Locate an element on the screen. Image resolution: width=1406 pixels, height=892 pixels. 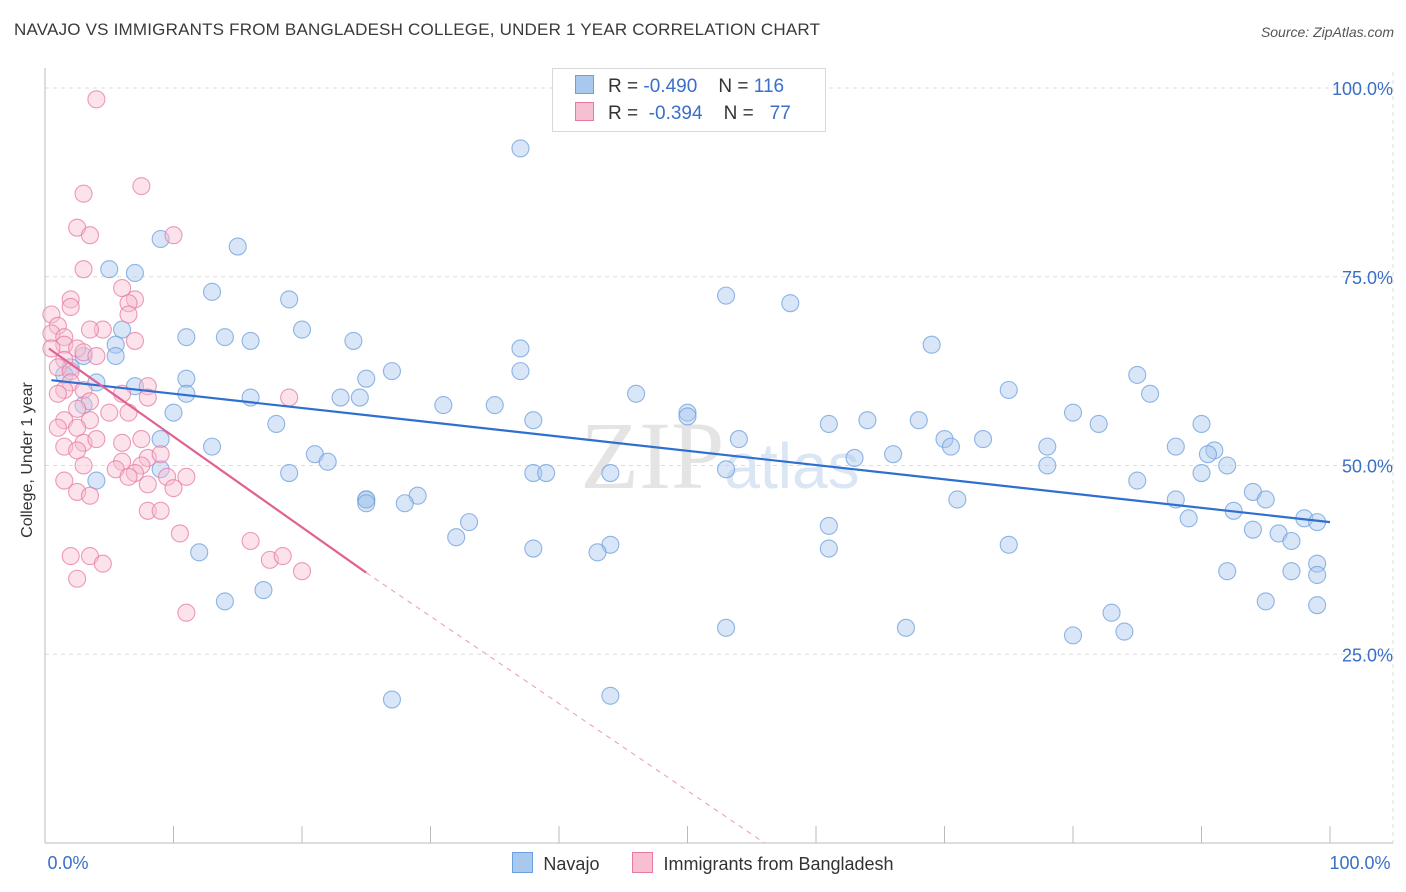
n-label: N = is located at coordinates (733, 86).